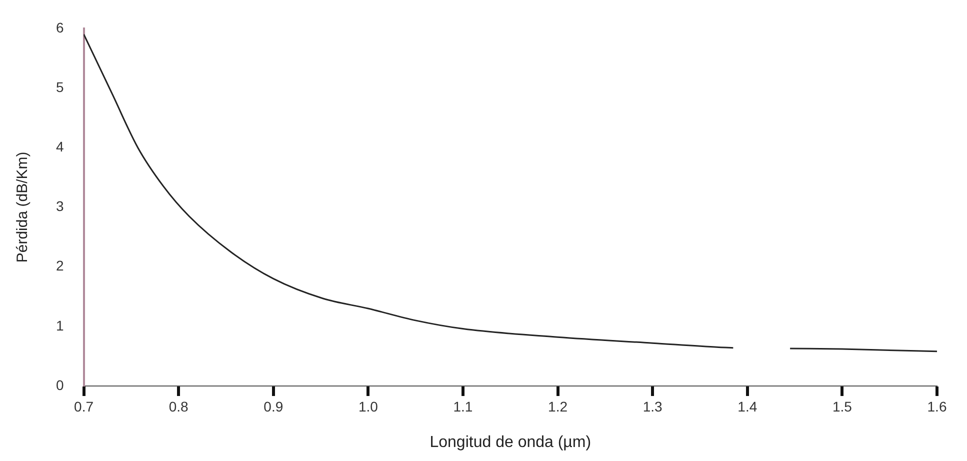 Image resolution: width=967 pixels, height=461 pixels. Describe the element at coordinates (937, 406) in the screenshot. I see `x-tick-label: 1.6` at that location.